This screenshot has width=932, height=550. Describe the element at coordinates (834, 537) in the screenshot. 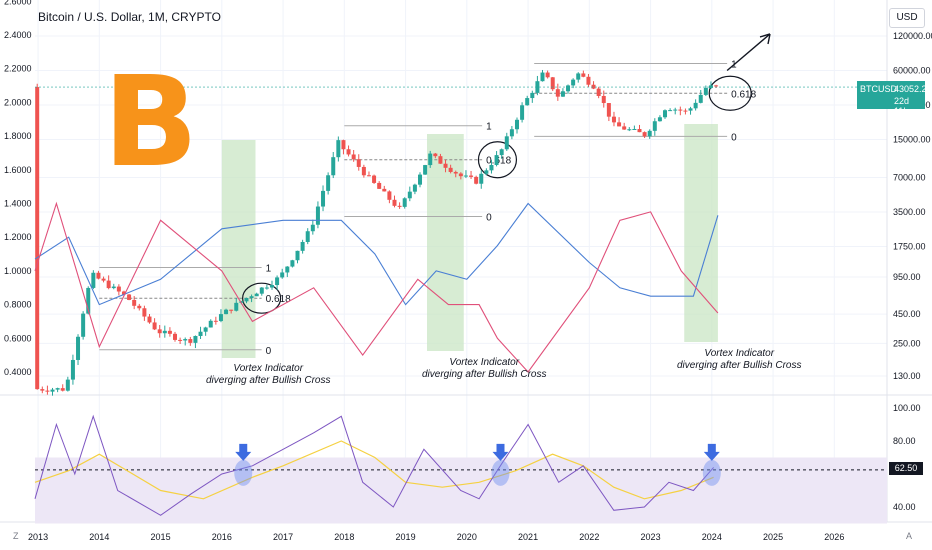

I see `x-tick-2026: 2026` at that location.